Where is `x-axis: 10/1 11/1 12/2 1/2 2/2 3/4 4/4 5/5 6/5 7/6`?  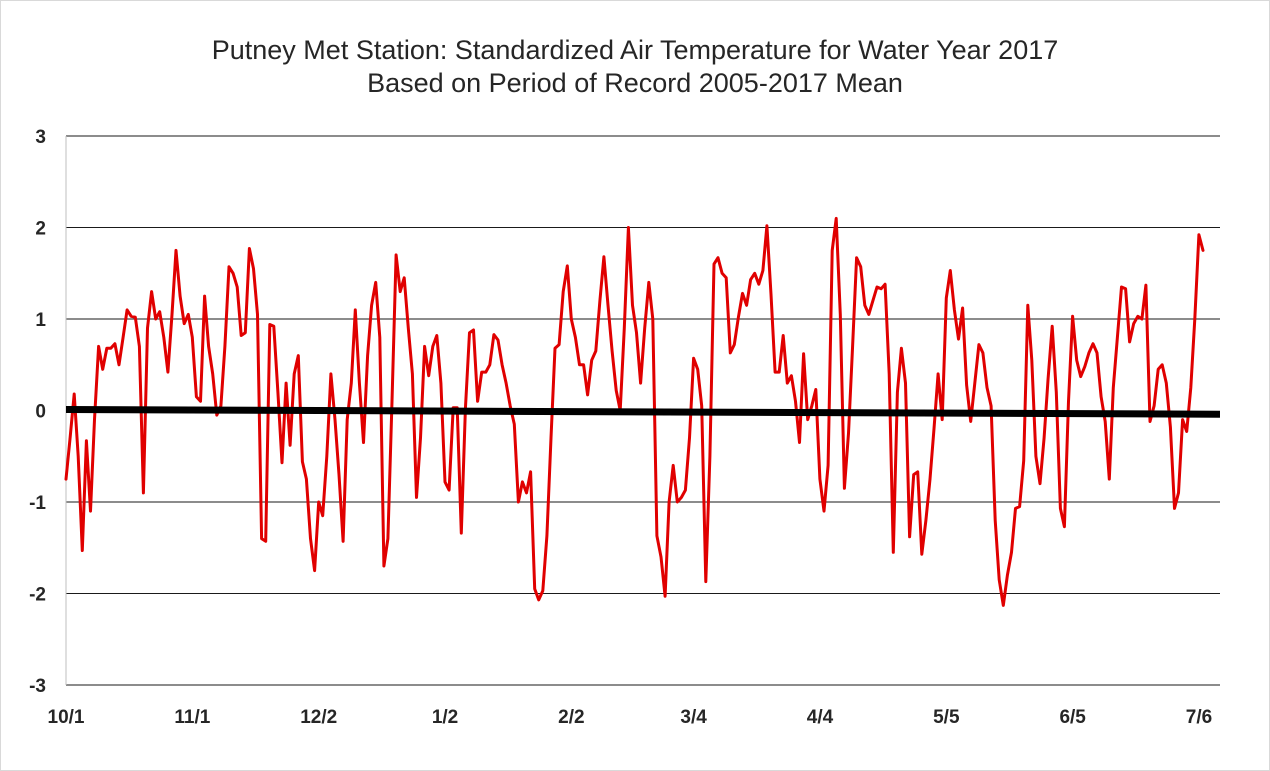 x-axis: 10/1 11/1 12/2 1/2 2/2 3/4 4/4 5/5 6/5 7/6 is located at coordinates (630, 717).